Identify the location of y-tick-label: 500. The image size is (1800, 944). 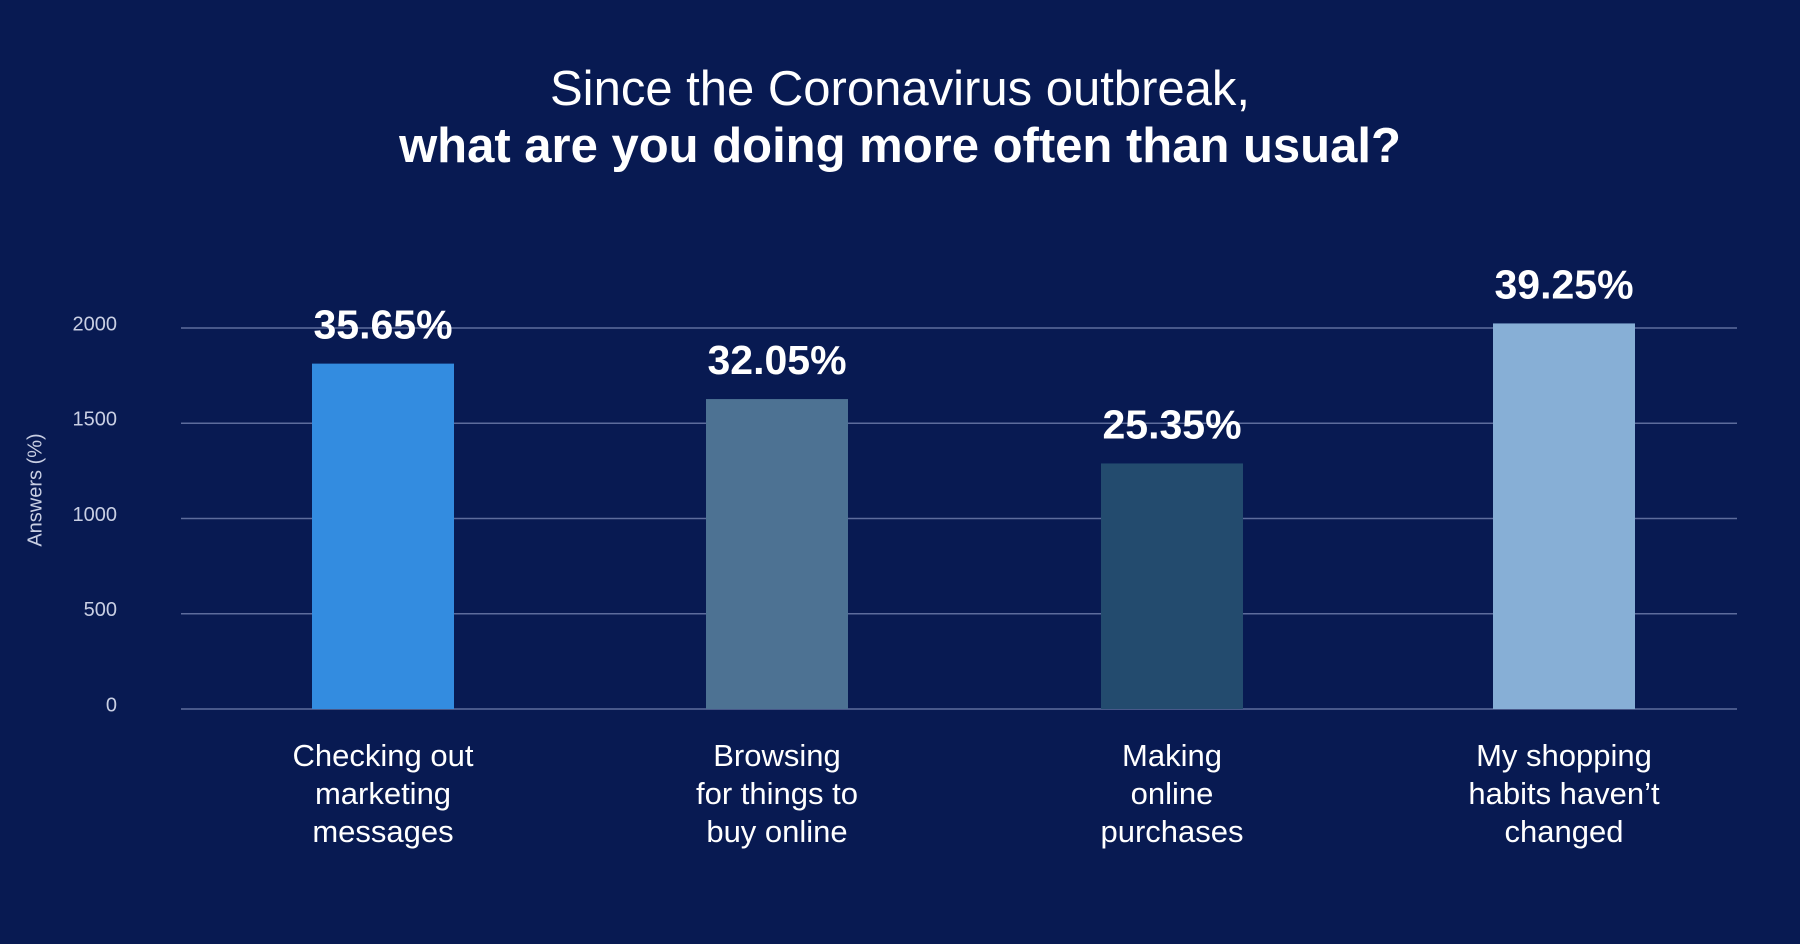
(100, 610).